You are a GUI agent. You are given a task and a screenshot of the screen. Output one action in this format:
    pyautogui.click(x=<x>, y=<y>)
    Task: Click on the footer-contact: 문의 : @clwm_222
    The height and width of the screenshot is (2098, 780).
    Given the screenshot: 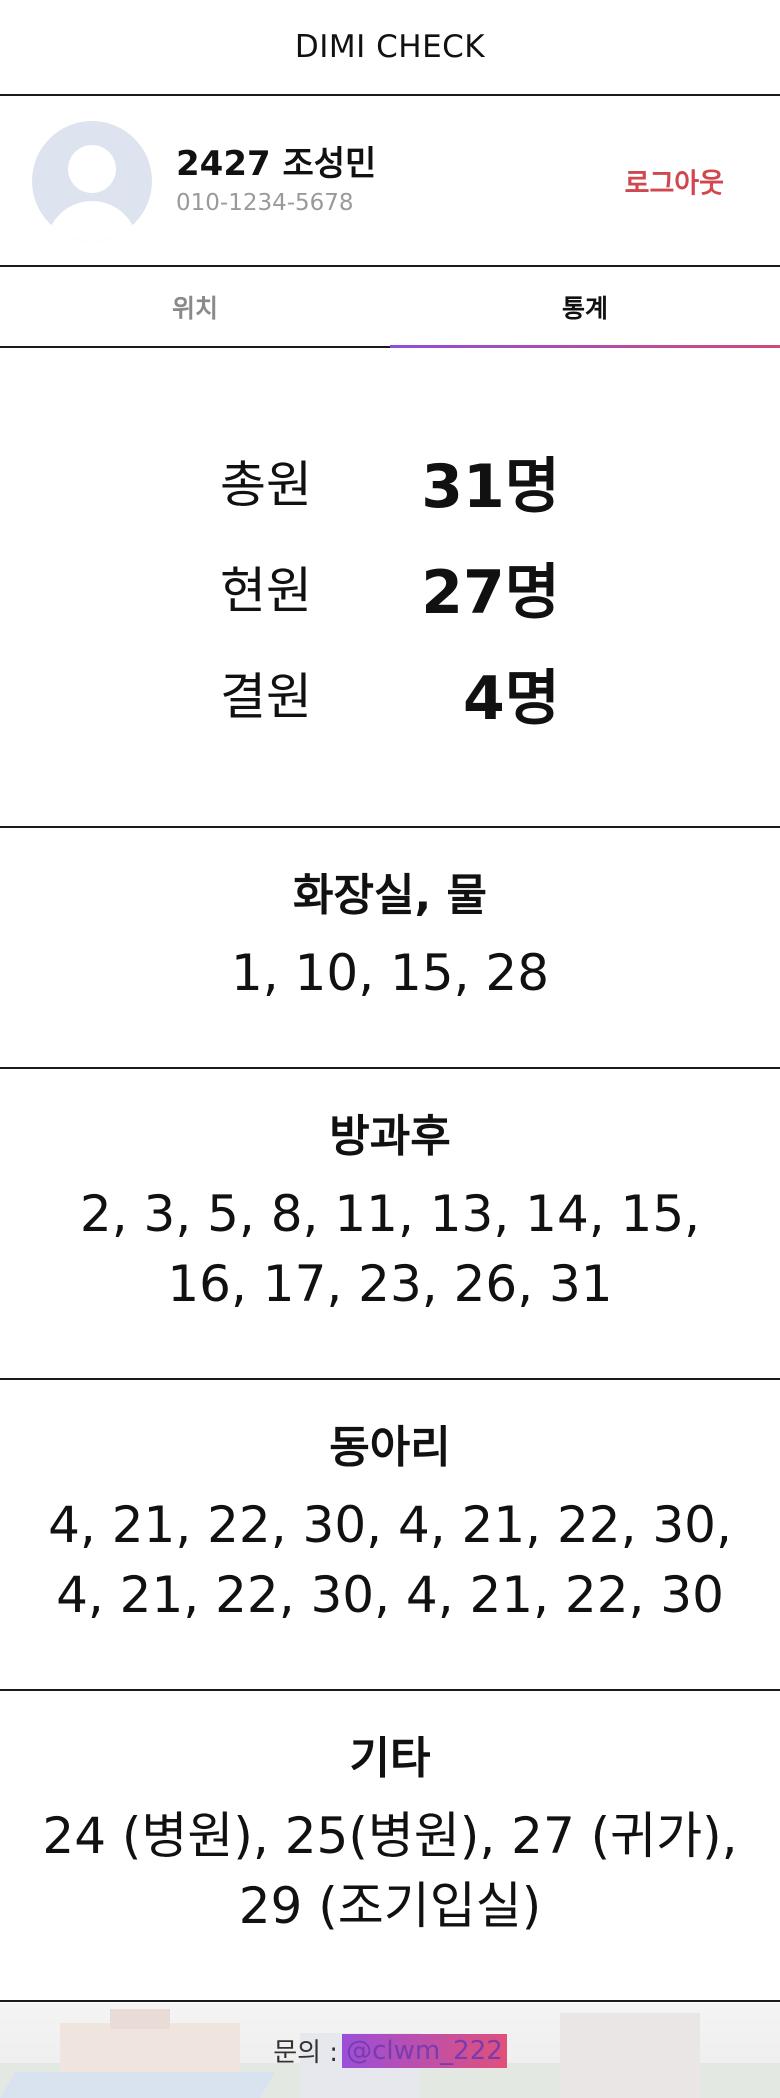 What is the action you would take?
    pyautogui.click(x=390, y=2050)
    